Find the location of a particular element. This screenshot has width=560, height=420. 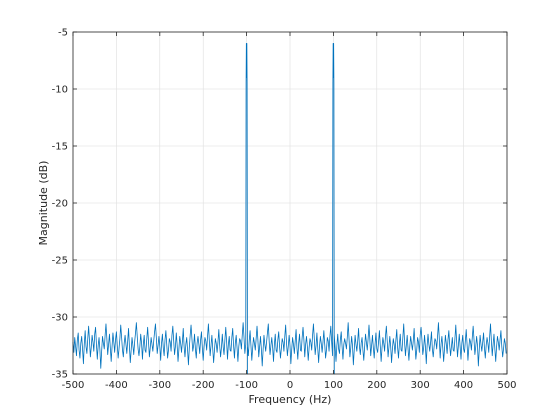

y-tick-label: -30 is located at coordinates (60, 318).